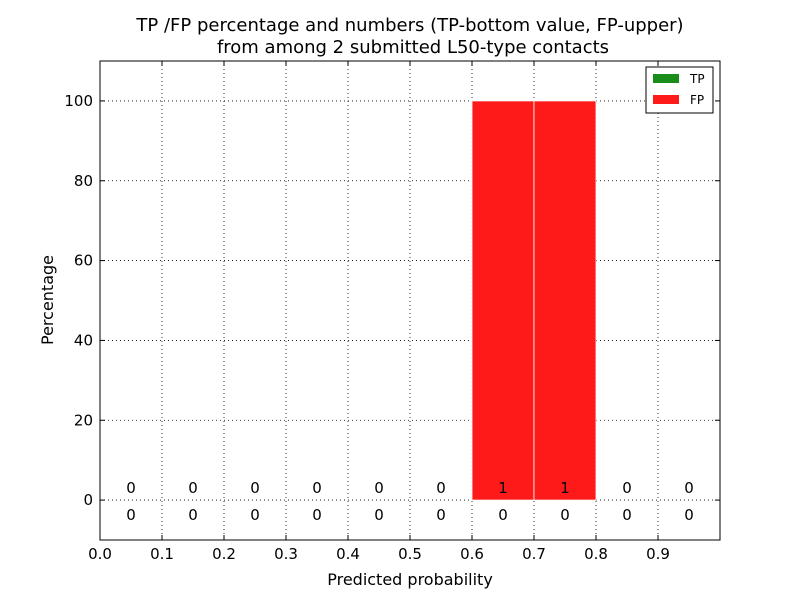  Describe the element at coordinates (596, 554) in the screenshot. I see `x-tick-label: 0.8` at that location.